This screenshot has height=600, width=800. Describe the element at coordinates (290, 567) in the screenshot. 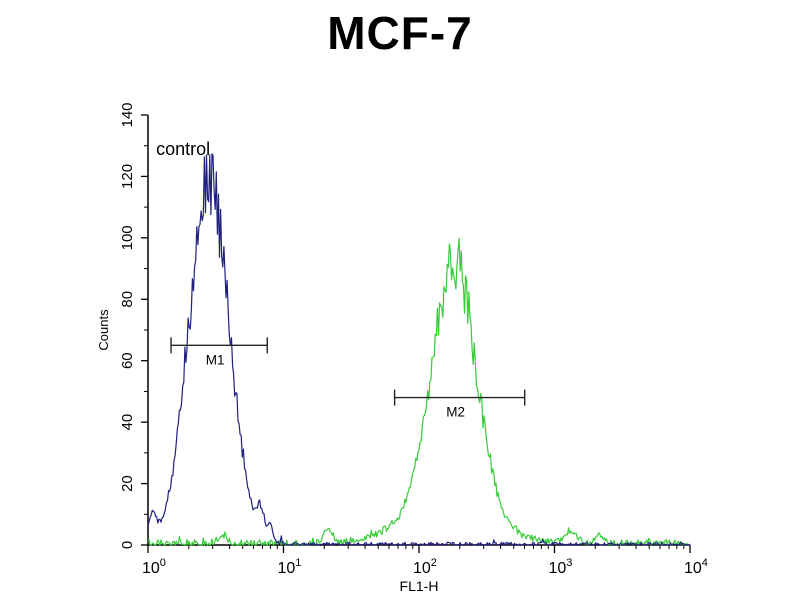

I see `x-tick-label: 10¹` at that location.